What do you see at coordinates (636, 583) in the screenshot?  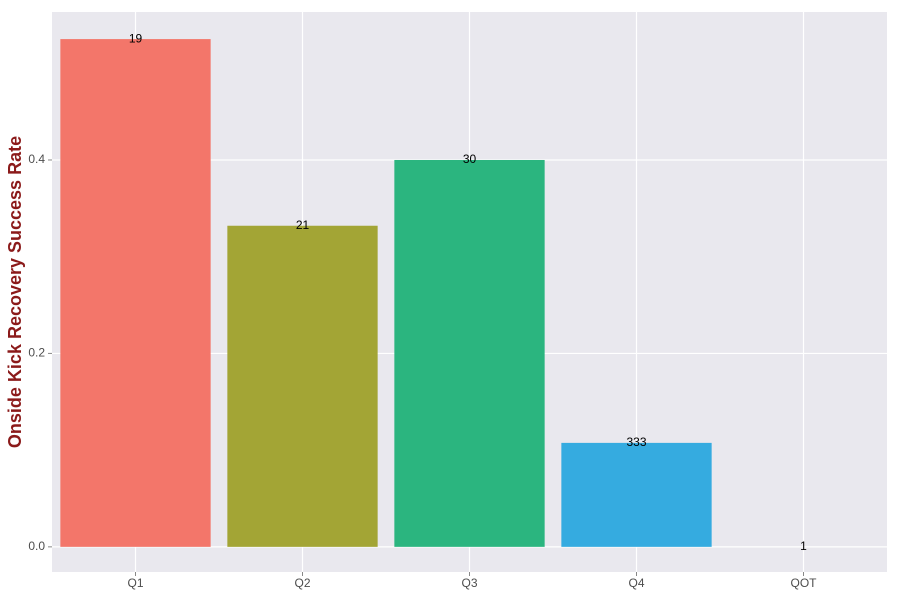 I see `x-tick-label: Q4` at bounding box center [636, 583].